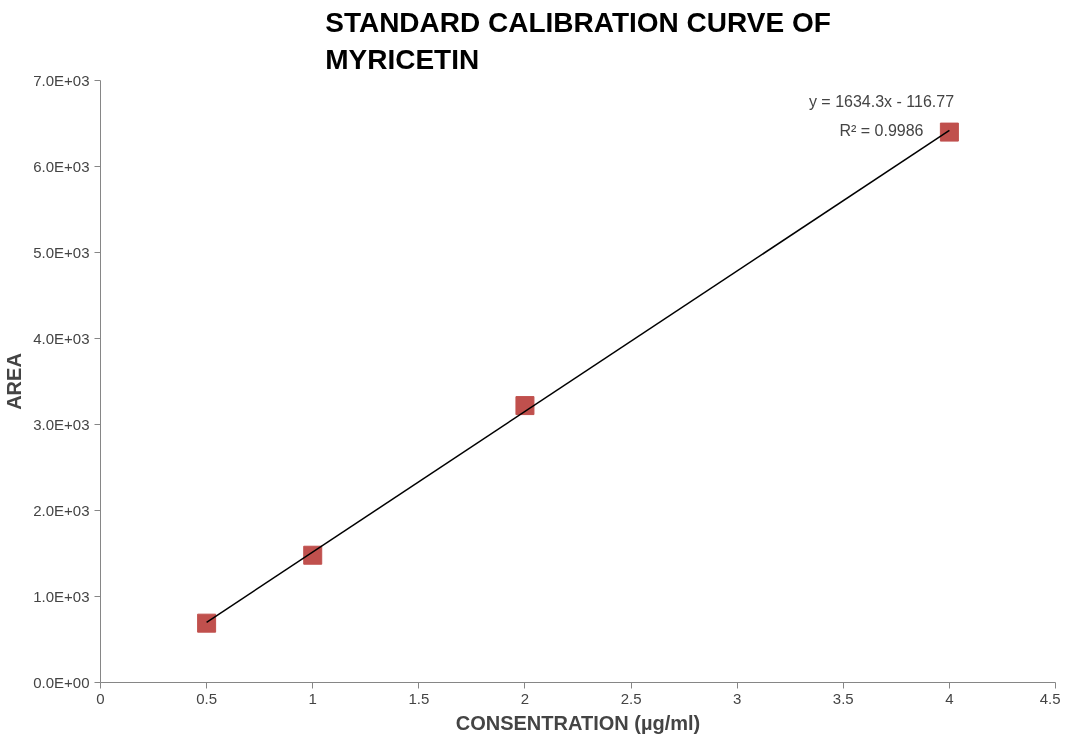 The height and width of the screenshot is (746, 1070). What do you see at coordinates (949, 698) in the screenshot?
I see `x-tick-label: 4` at bounding box center [949, 698].